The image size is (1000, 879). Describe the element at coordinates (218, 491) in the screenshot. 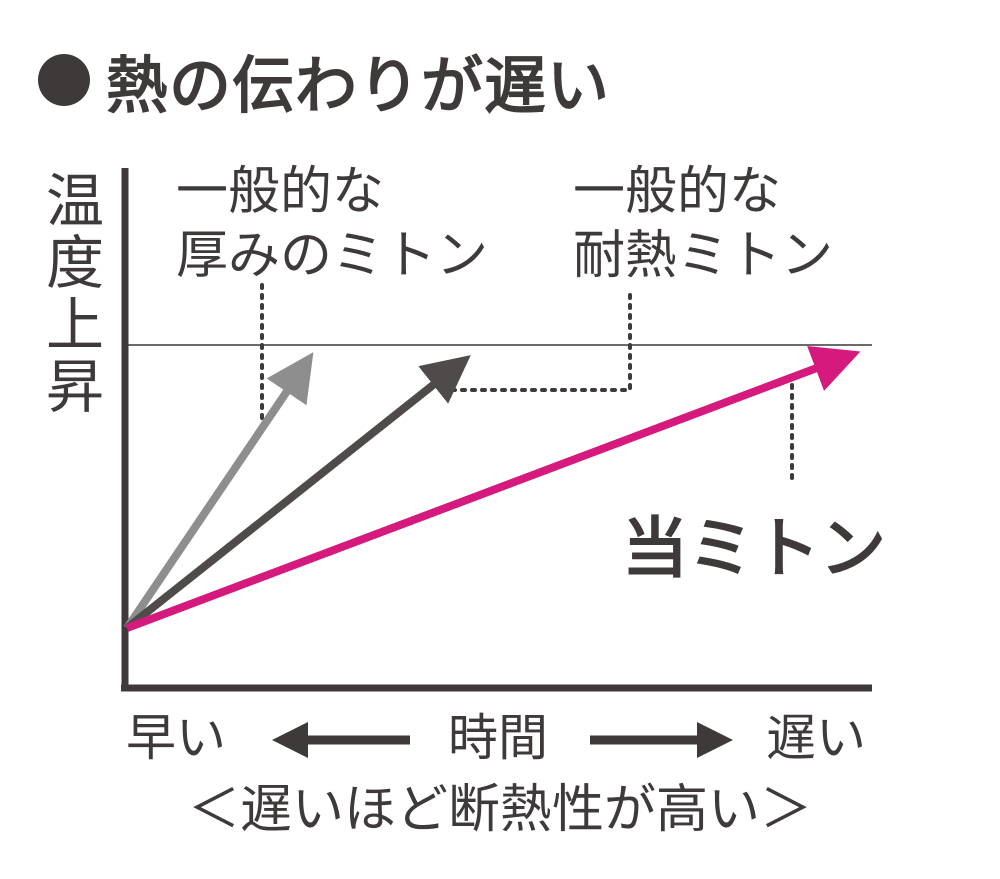

I see `arrow-thick-mitten` at that location.